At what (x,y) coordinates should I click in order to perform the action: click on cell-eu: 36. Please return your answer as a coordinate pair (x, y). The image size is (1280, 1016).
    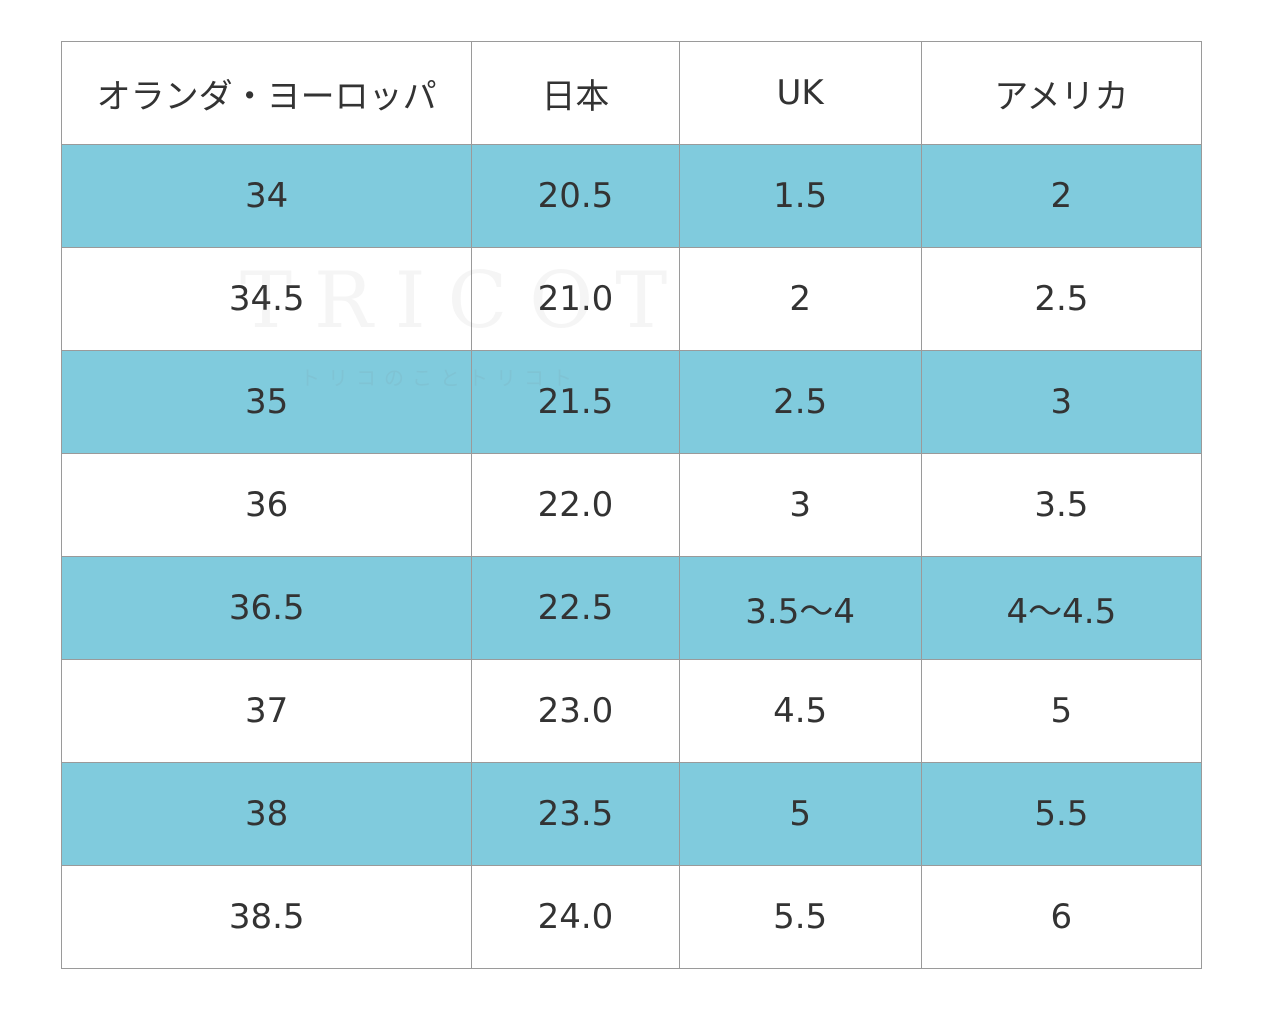
    Looking at the image, I should click on (266, 505).